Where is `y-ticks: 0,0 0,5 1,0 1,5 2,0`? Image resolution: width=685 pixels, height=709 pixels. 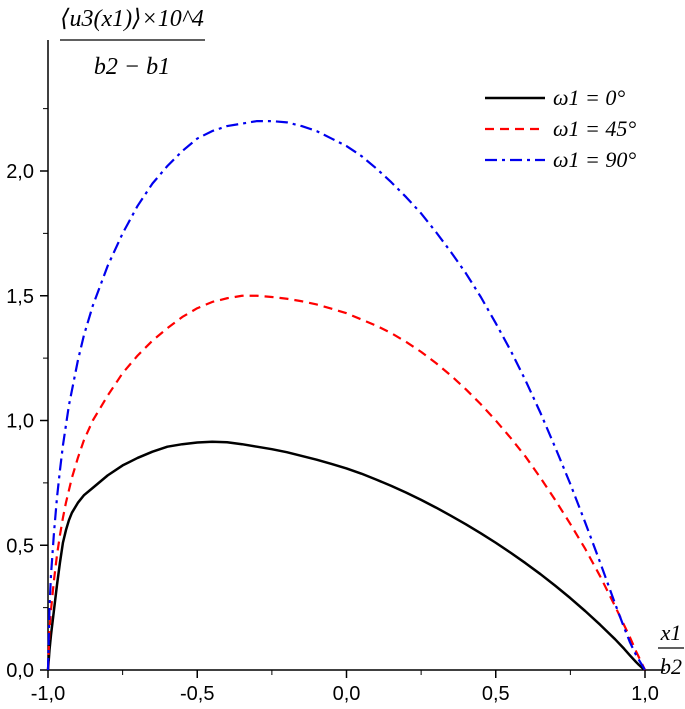 y-ticks: 0,0 0,5 1,0 1,5 2,0 is located at coordinates (27, 395).